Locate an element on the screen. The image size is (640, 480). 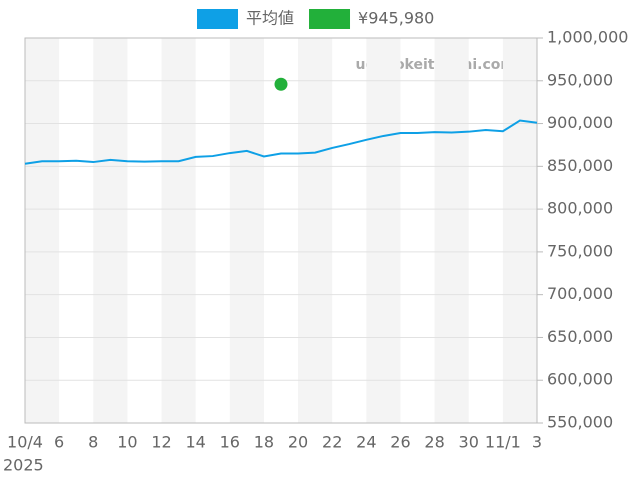
y-tick-label: 1,000,000 is located at coordinates (587, 37).